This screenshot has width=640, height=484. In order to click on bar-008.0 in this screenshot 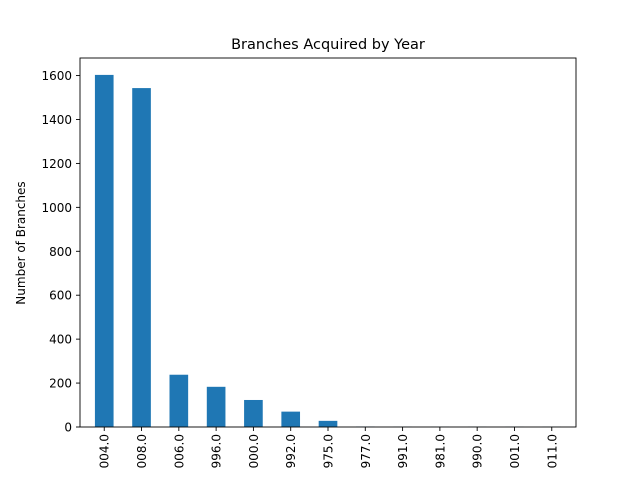, I will do `click(141, 257)`.